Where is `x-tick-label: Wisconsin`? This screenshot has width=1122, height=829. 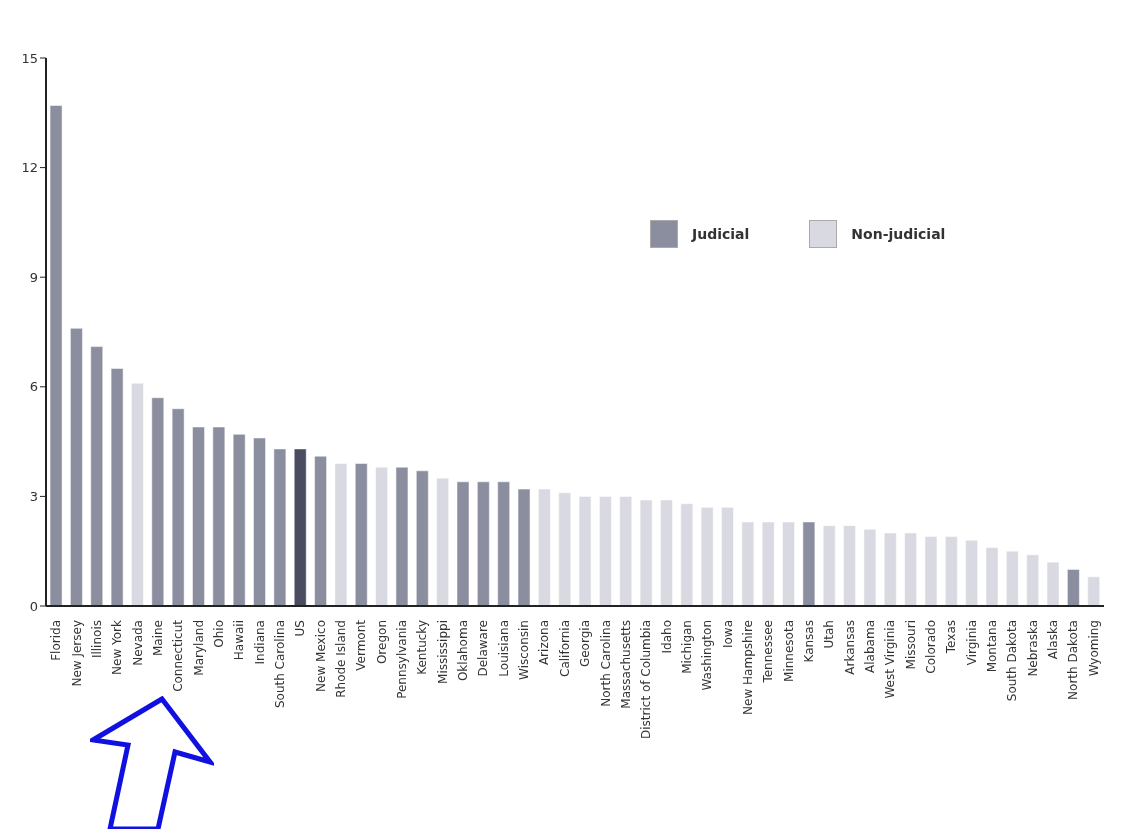
x-tick-label: Wisconsin is located at coordinates (524, 650).